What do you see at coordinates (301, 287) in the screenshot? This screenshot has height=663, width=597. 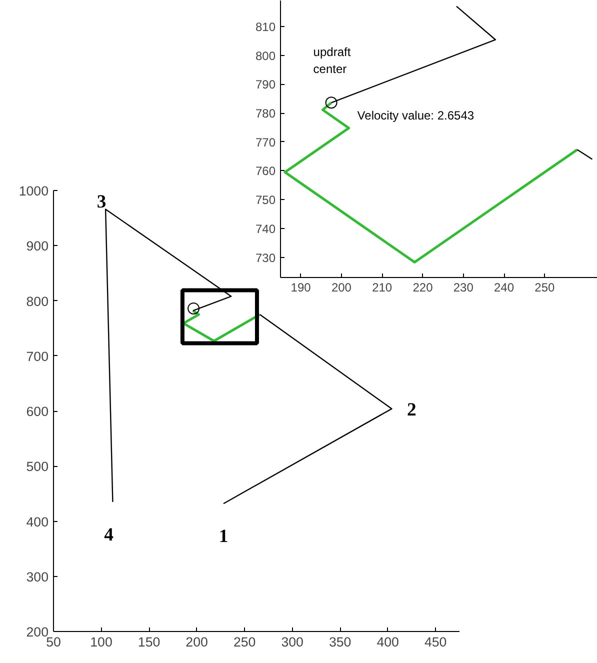 I see `x-tick-label: 190` at bounding box center [301, 287].